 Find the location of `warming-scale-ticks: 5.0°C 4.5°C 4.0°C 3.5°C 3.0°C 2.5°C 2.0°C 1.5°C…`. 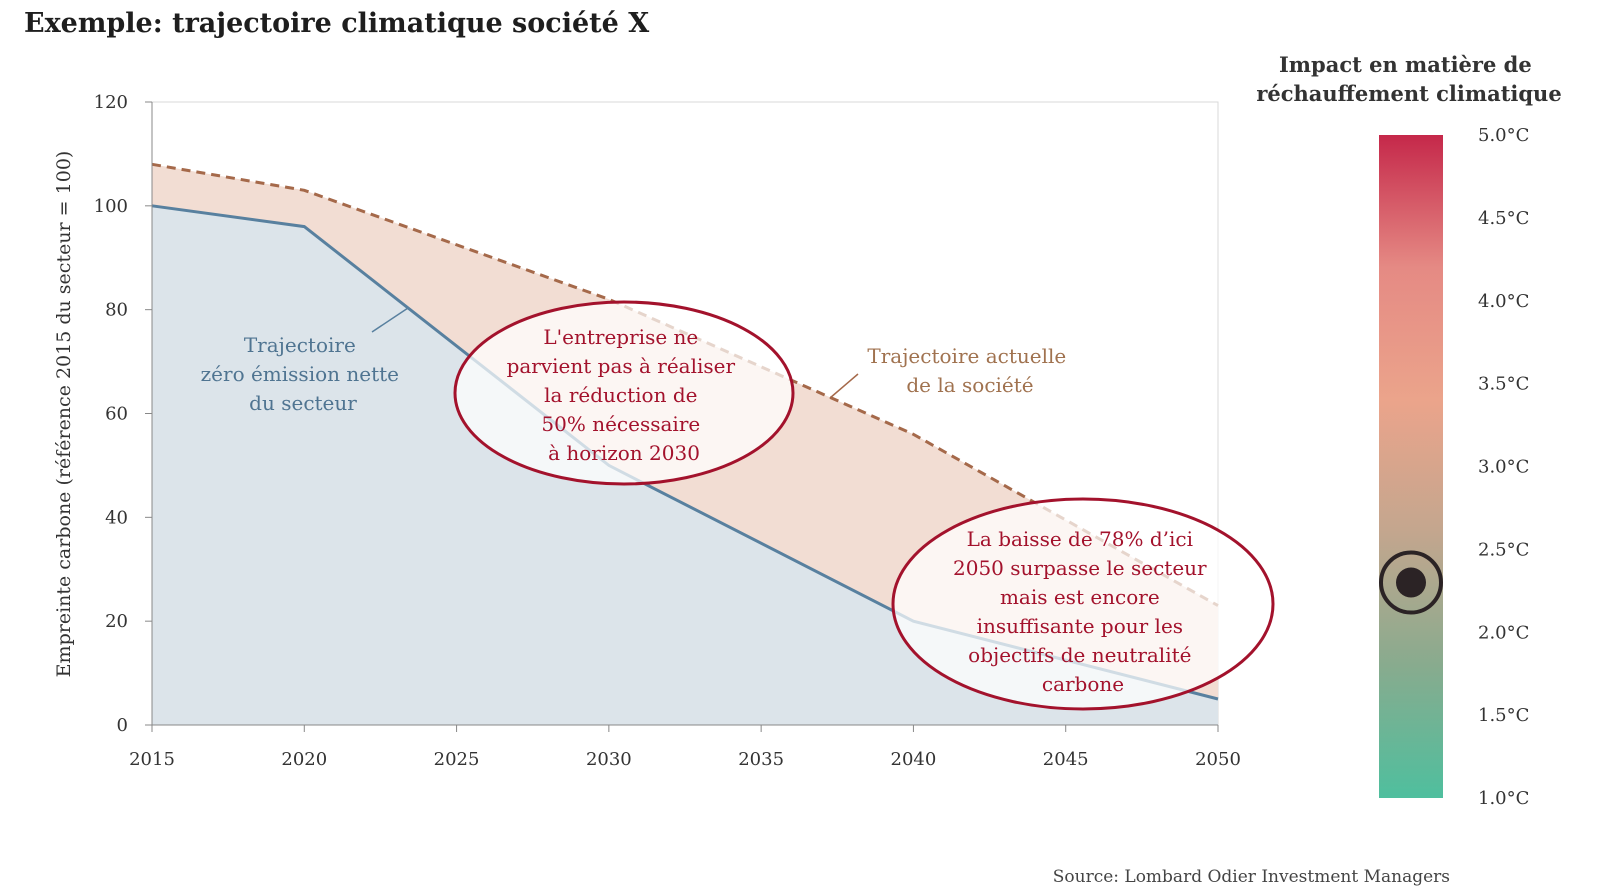

warming-scale-ticks: 5.0°C 4.5°C 4.0°C 3.5°C 3.0°C 2.5°C 2.0°C 1.5°C… is located at coordinates (1503, 467).